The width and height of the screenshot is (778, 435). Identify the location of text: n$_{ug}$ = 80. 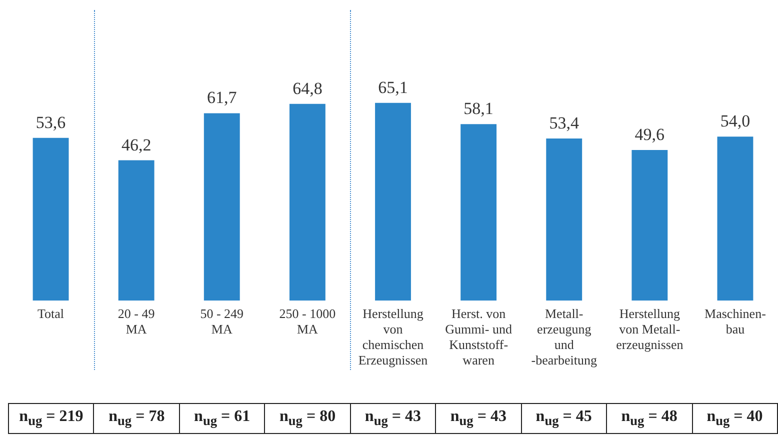
(307, 419).